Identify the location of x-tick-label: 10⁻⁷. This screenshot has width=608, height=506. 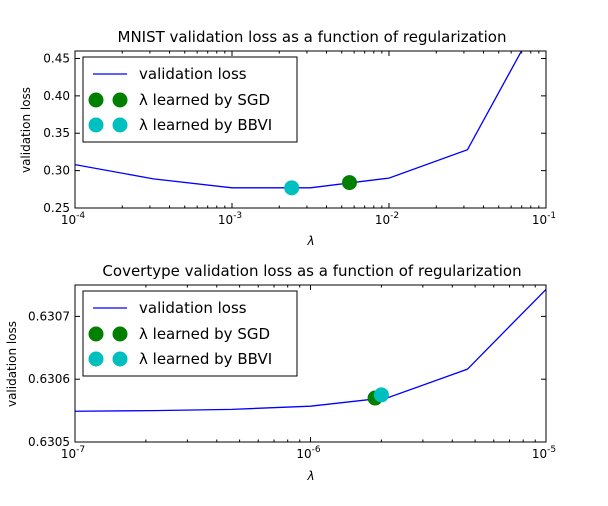
(73, 453).